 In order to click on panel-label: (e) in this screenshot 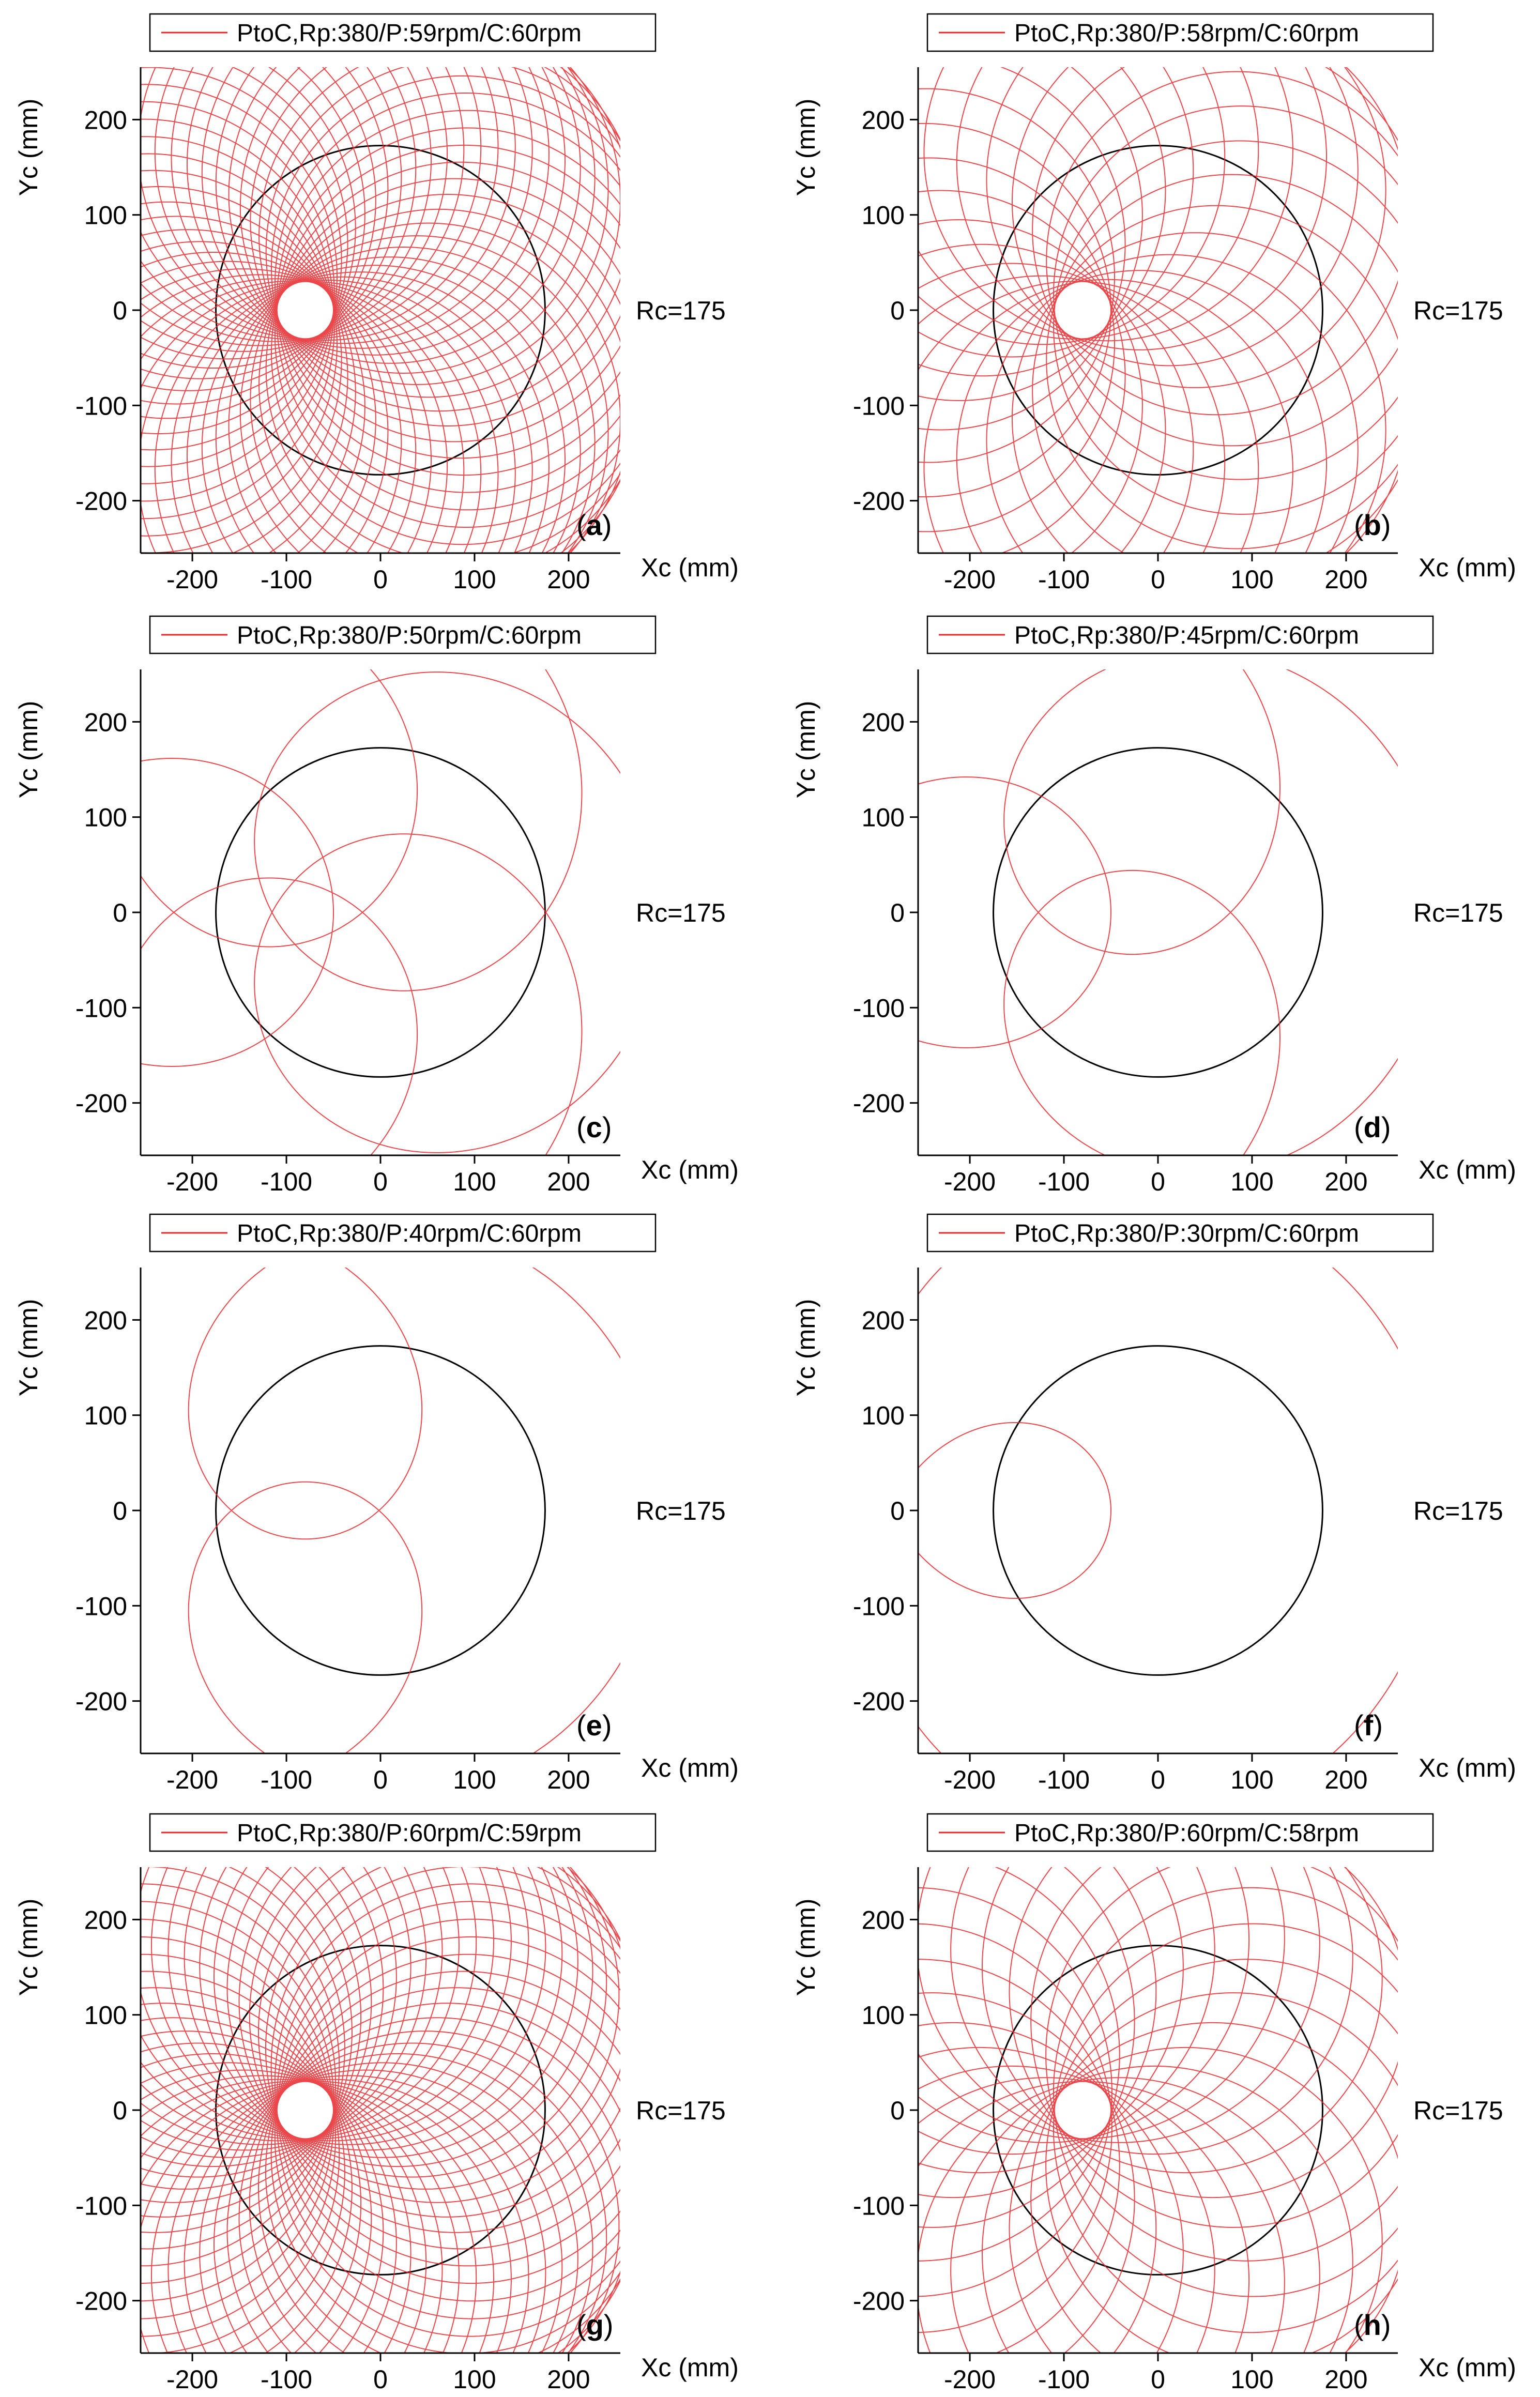, I will do `click(594, 1725)`.